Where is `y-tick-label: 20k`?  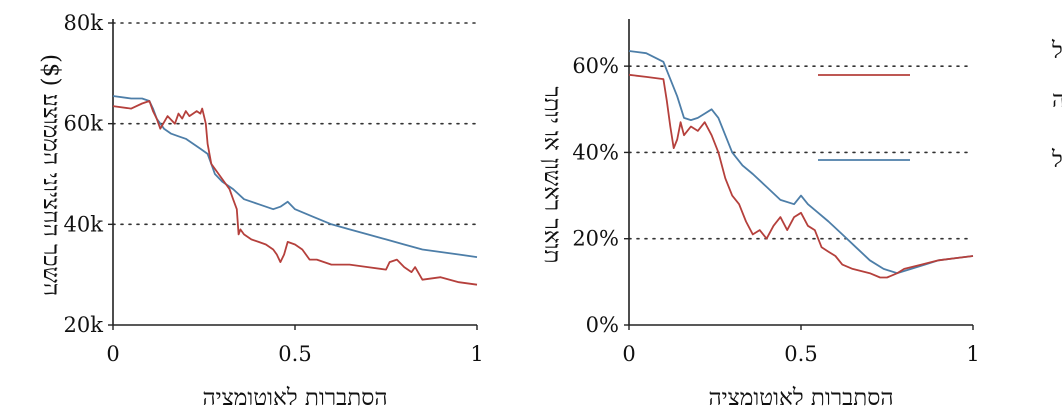
y-tick-label: 20k is located at coordinates (84, 325).